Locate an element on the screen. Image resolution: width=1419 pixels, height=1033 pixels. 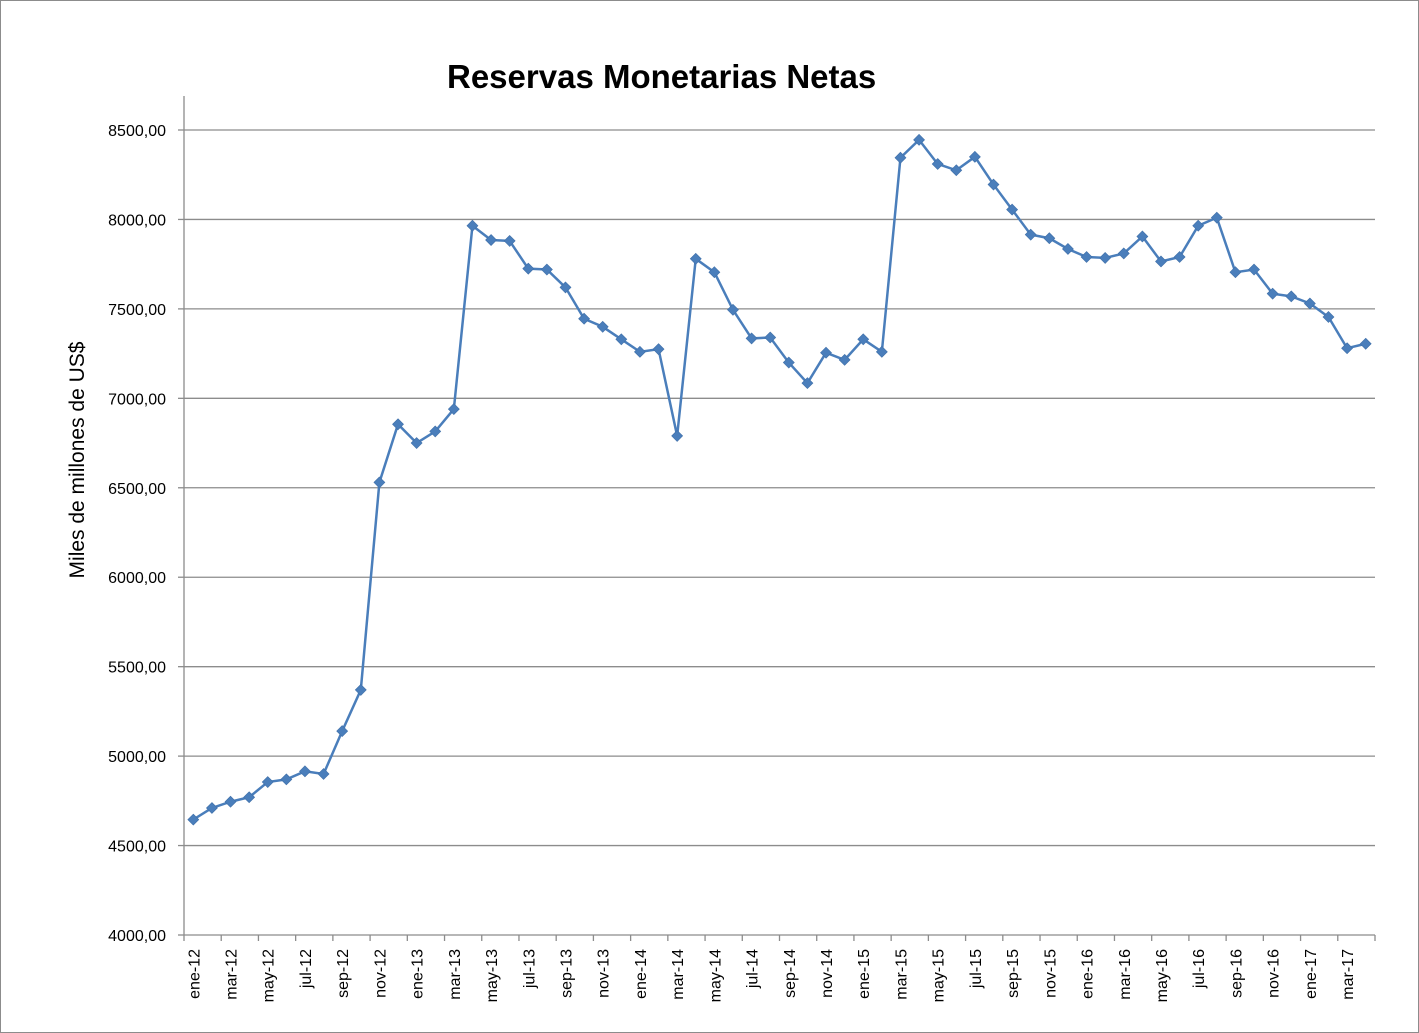
y-tick-label: 6500,00 is located at coordinates (137, 489).